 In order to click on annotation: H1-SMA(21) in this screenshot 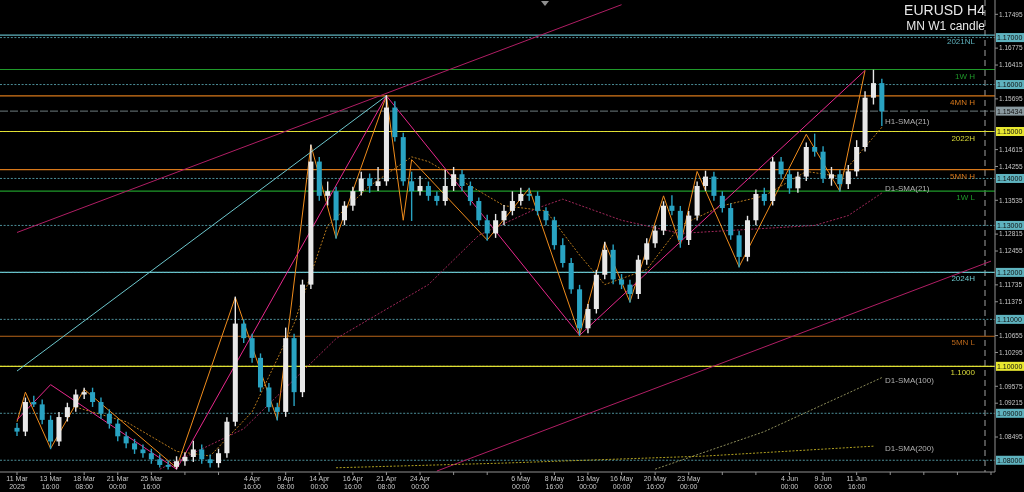, I will do `click(907, 121)`.